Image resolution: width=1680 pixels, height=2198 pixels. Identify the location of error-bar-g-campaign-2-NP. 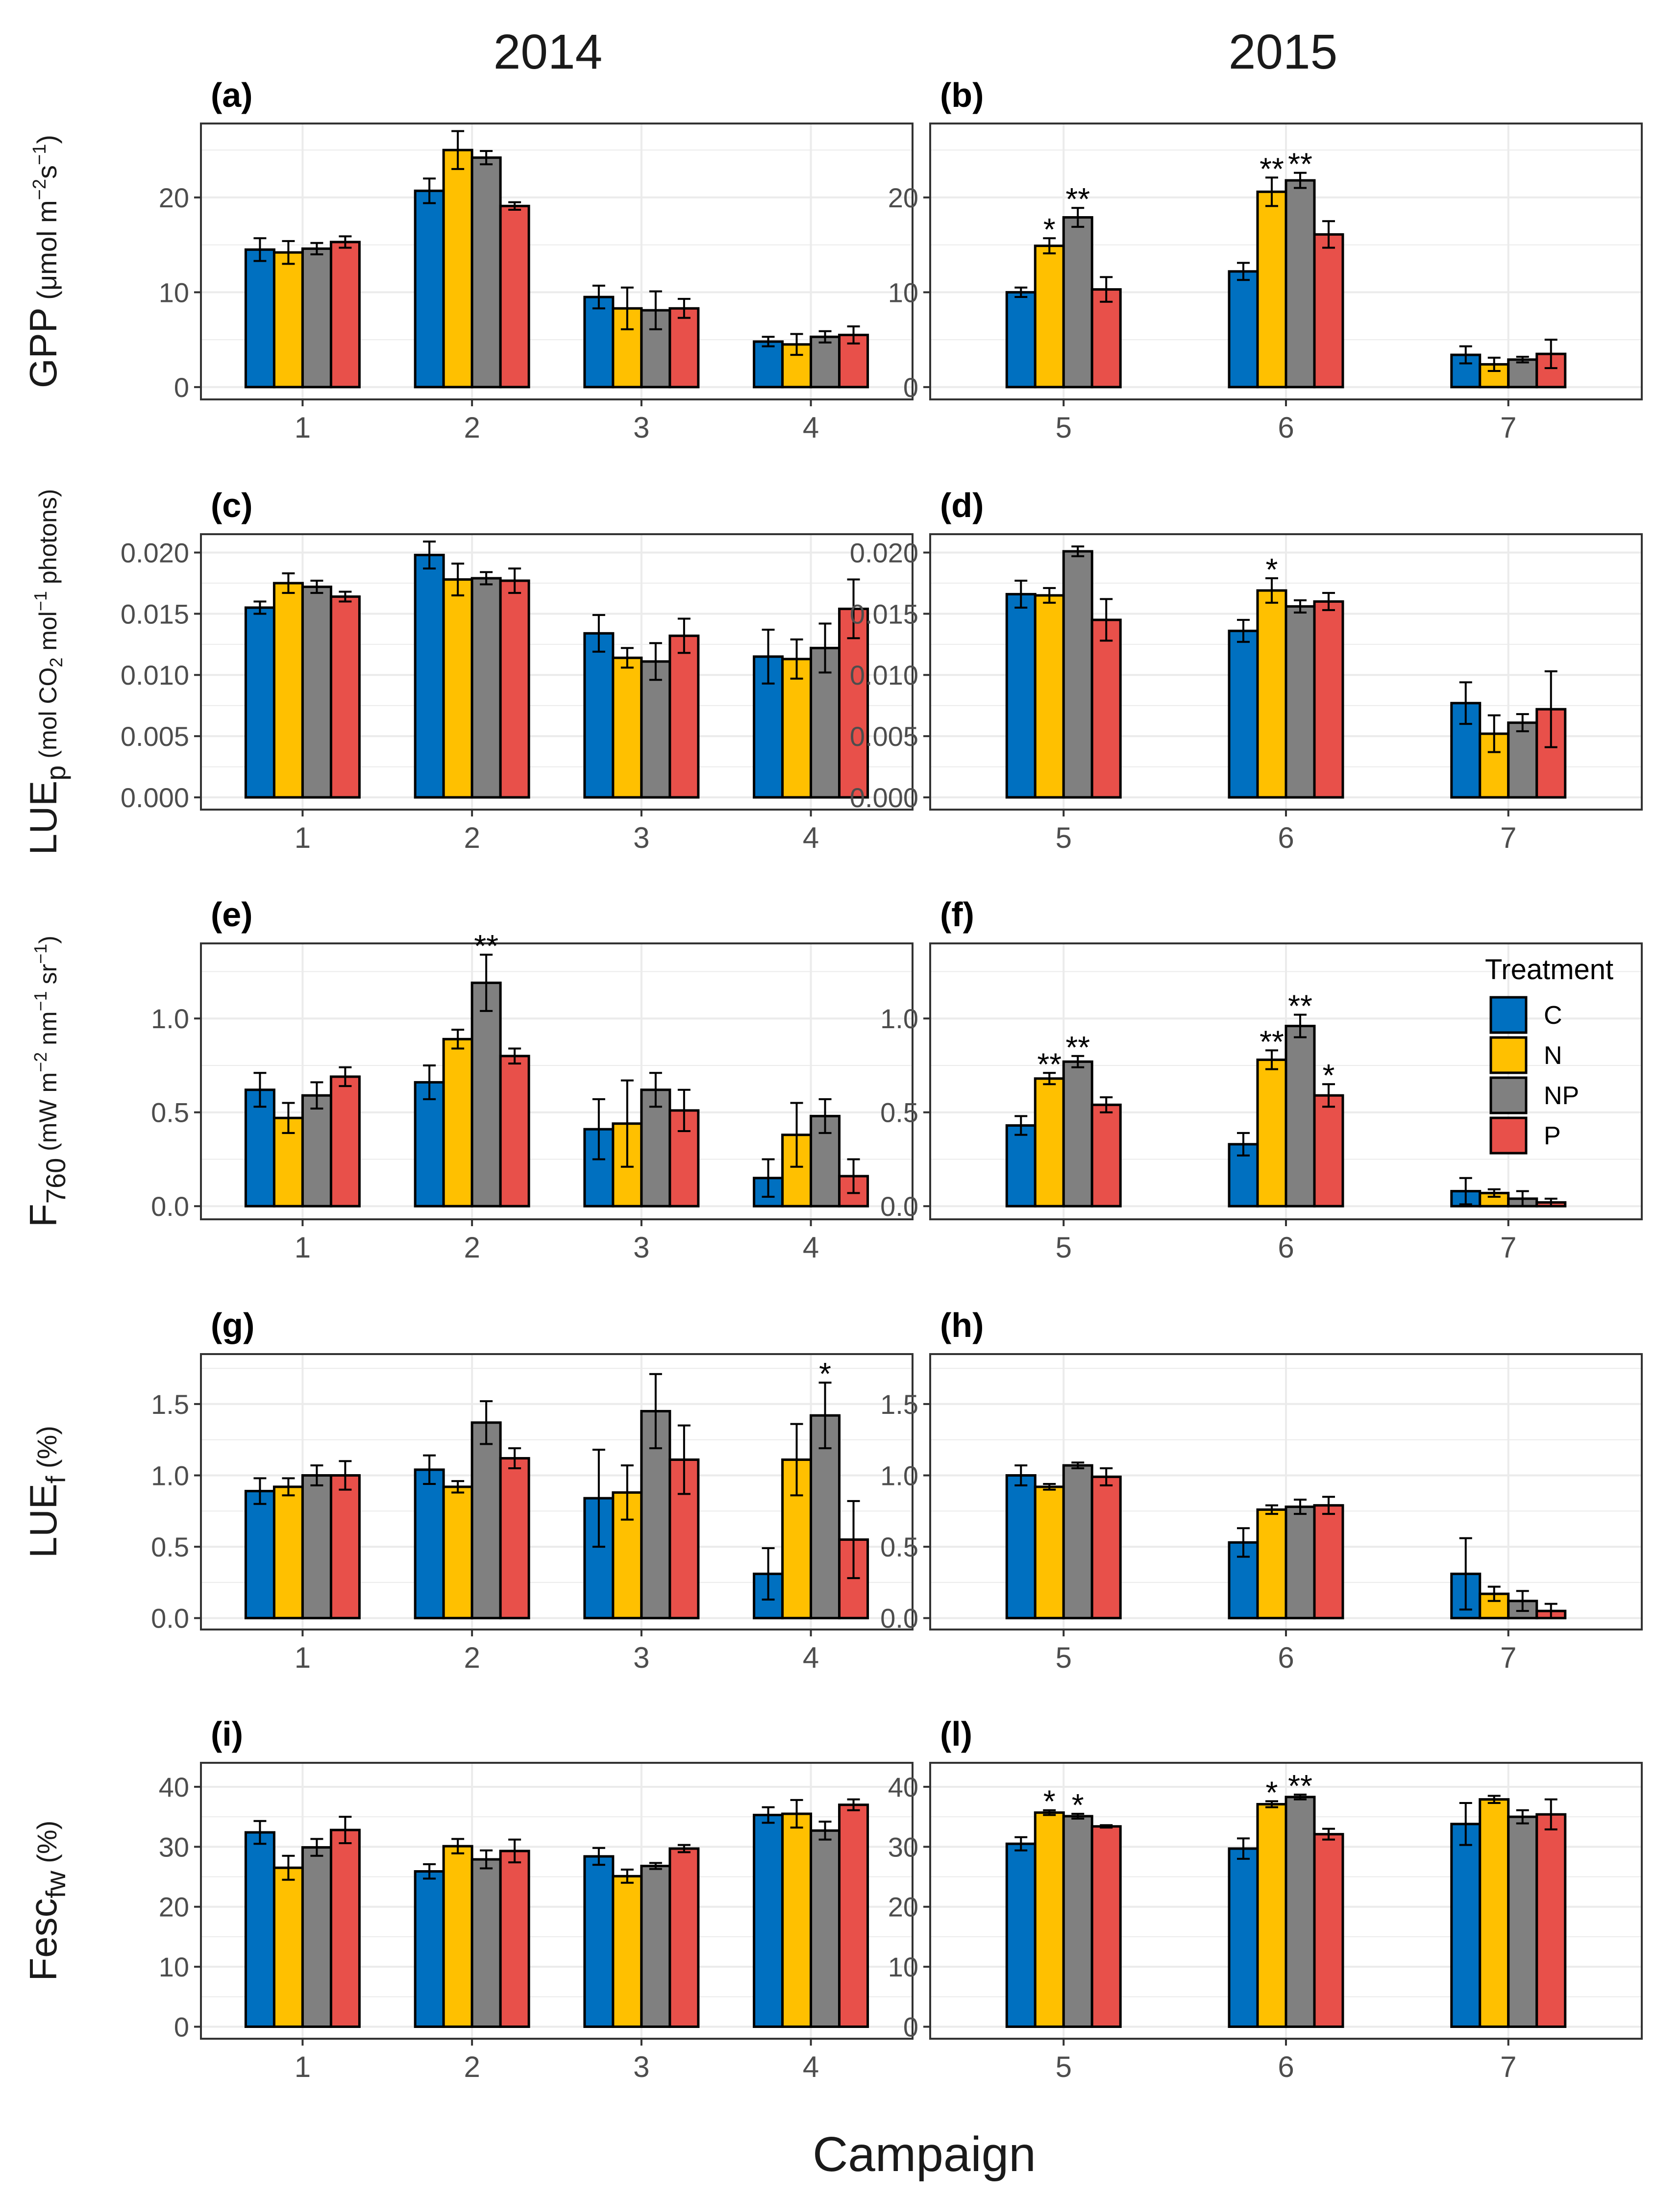
(486, 1422).